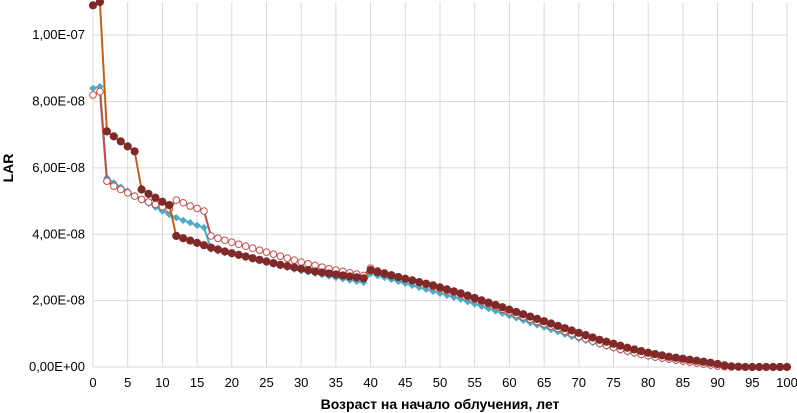 The width and height of the screenshot is (797, 413). Describe the element at coordinates (58, 300) in the screenshot. I see `y-tick-label: 2,00E-08` at that location.